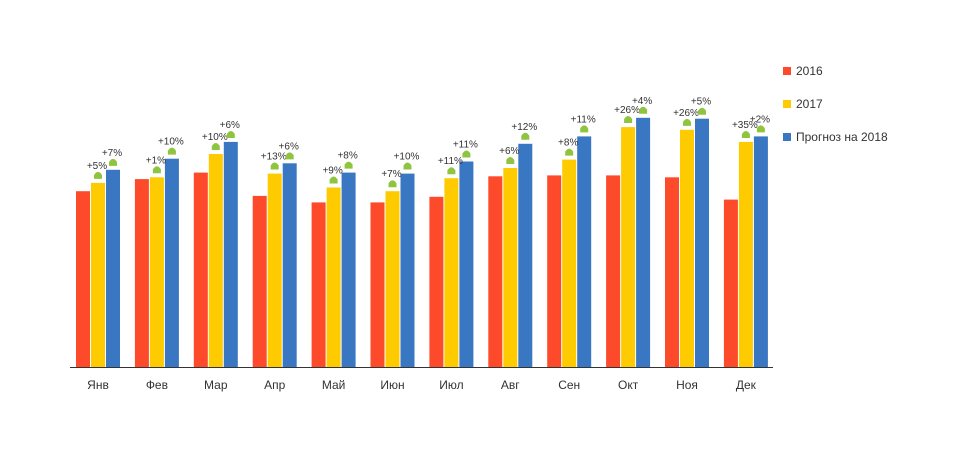 Image resolution: width=966 pixels, height=466 pixels. What do you see at coordinates (289, 146) in the screenshot?
I see `growth-label-2018-3: +6%` at bounding box center [289, 146].